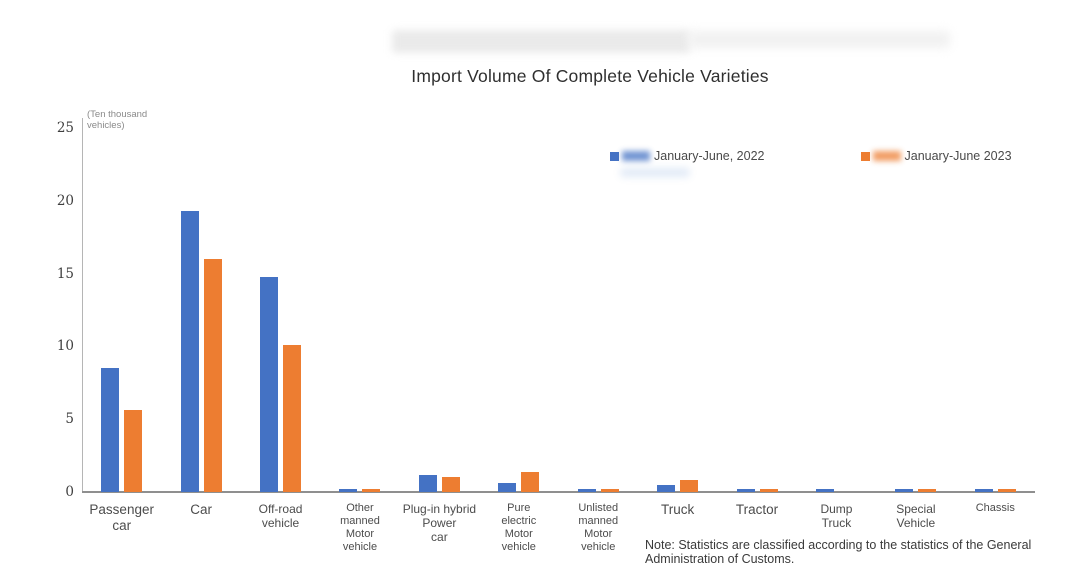  Describe the element at coordinates (636, 156) in the screenshot. I see `legend-smear-2022` at that location.